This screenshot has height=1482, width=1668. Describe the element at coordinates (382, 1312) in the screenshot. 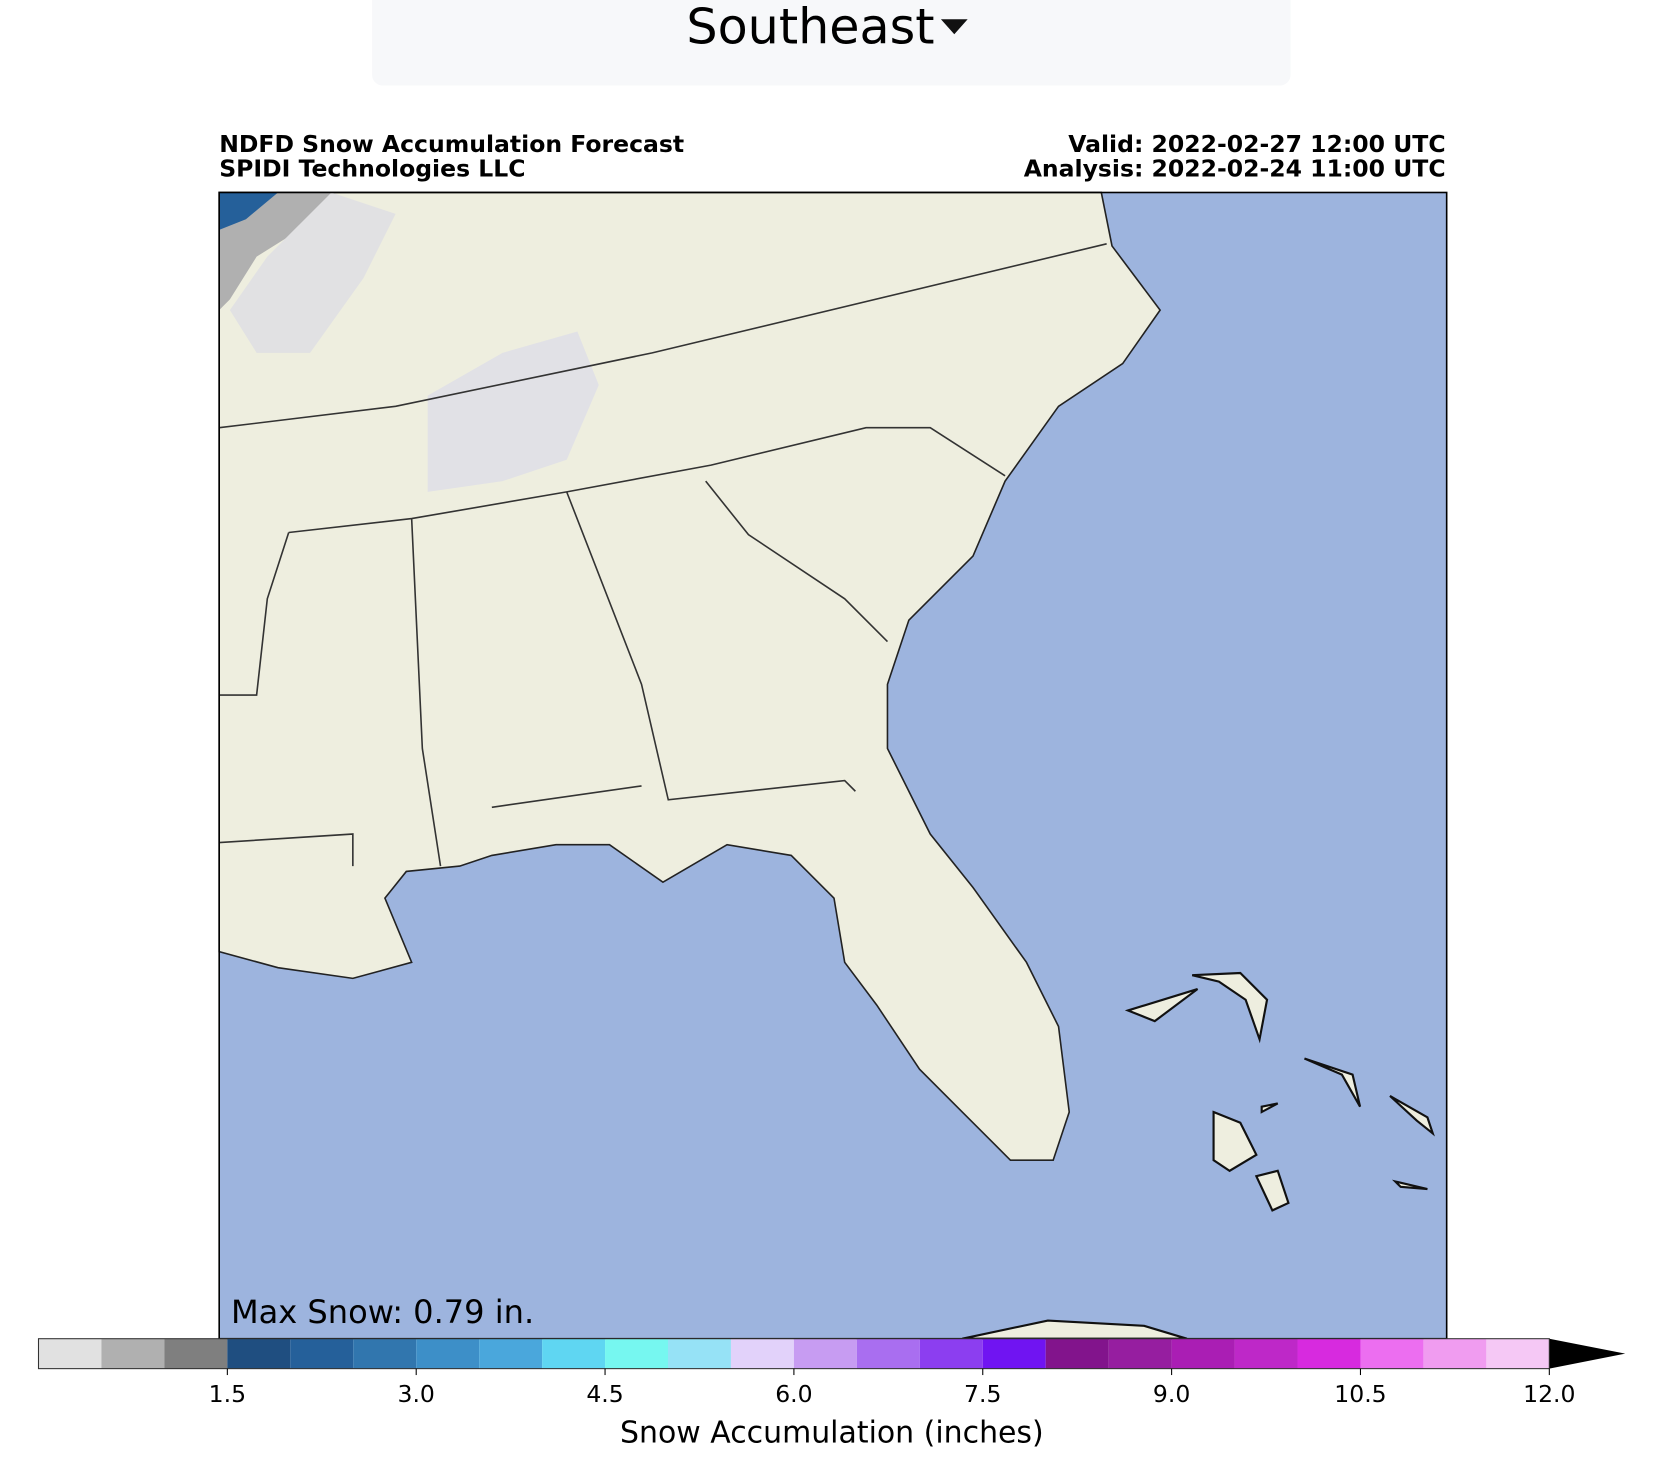

I see `max-snow: Max Snow: 0.79 in.` at that location.